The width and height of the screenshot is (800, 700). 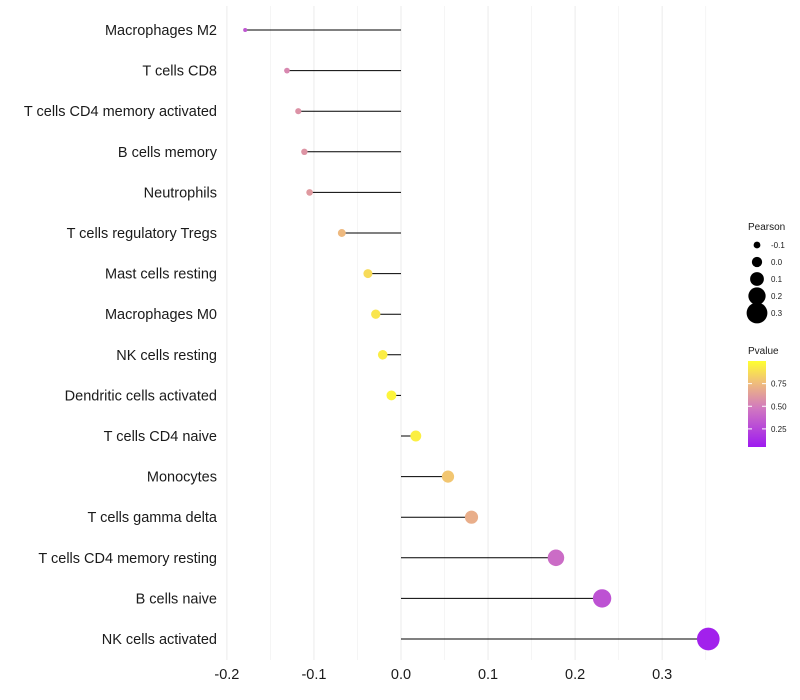 I want to click on pearson-legend-label-0: -0.1, so click(x=778, y=245).